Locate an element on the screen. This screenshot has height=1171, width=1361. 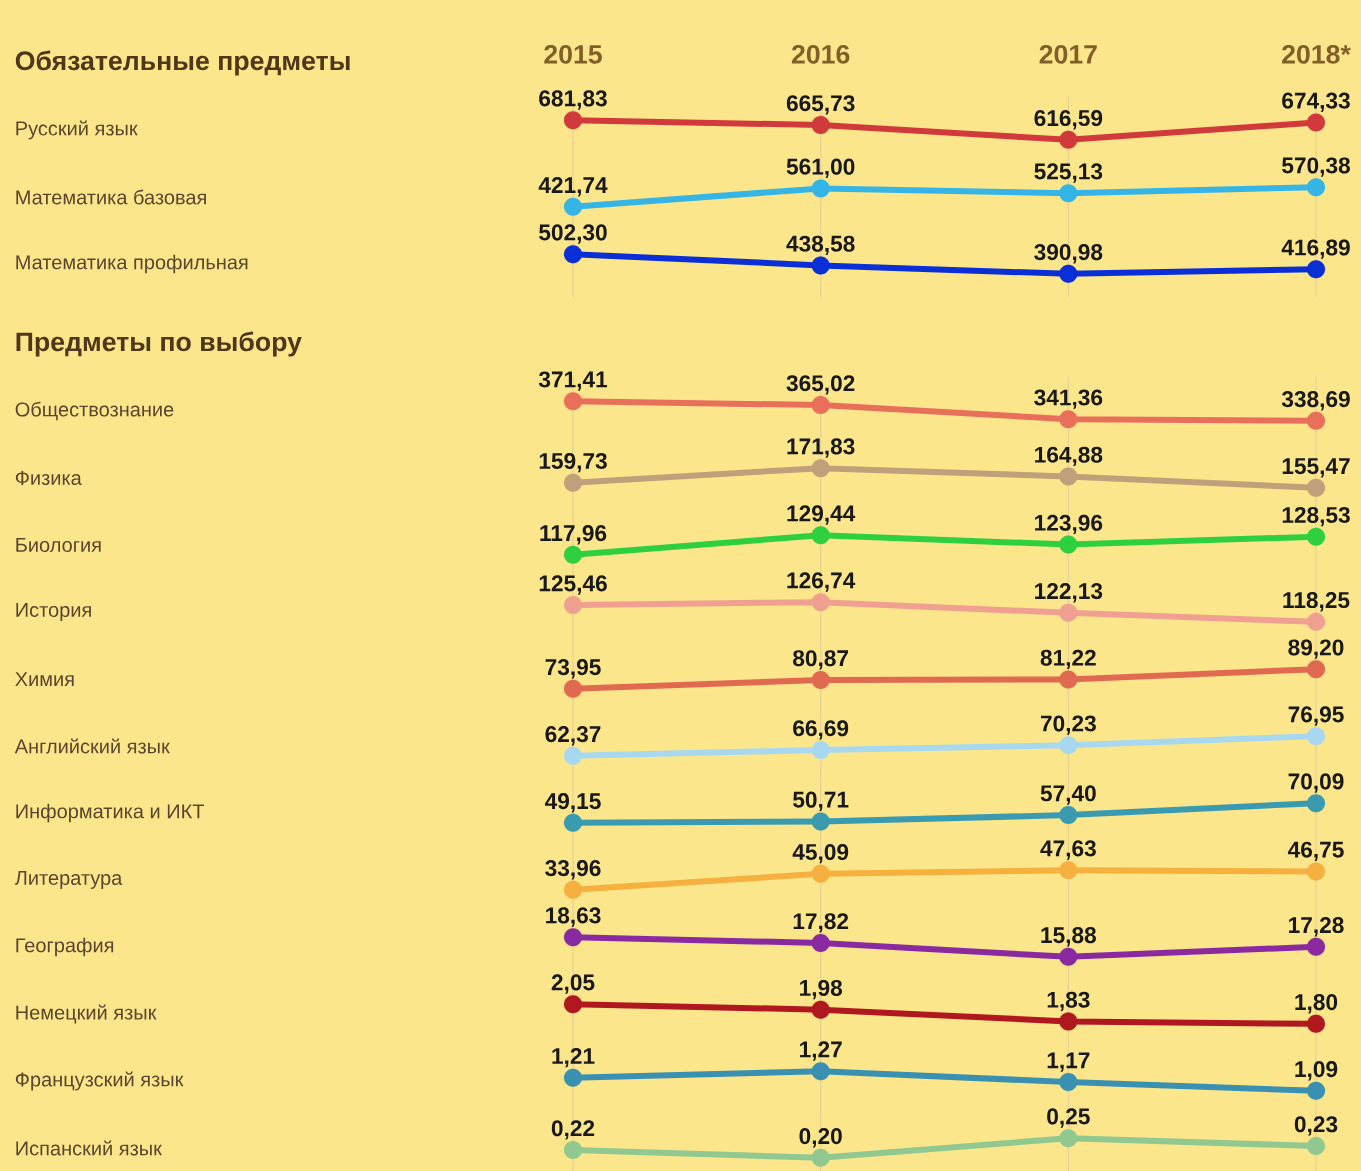
y-axis-title: Обществознание is located at coordinates (94, 411).